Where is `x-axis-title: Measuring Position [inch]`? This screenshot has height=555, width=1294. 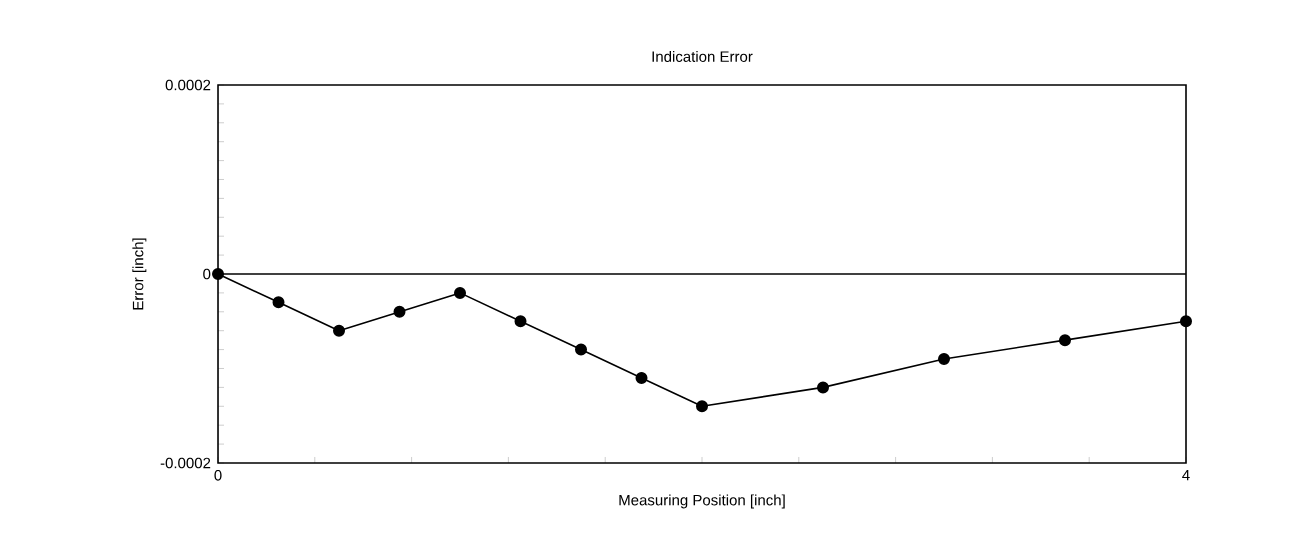 x-axis-title: Measuring Position [inch] is located at coordinates (702, 501).